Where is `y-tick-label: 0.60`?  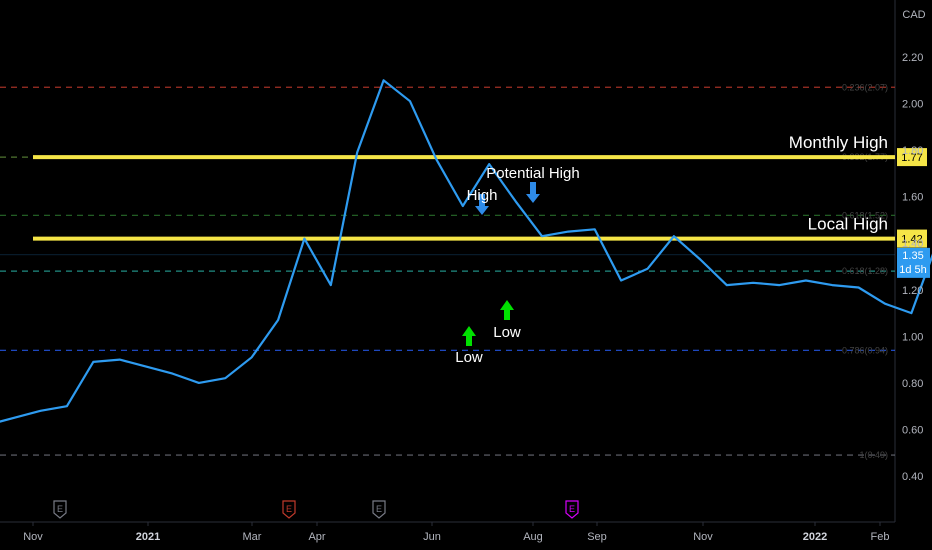
y-tick-label: 0.60 is located at coordinates (912, 430).